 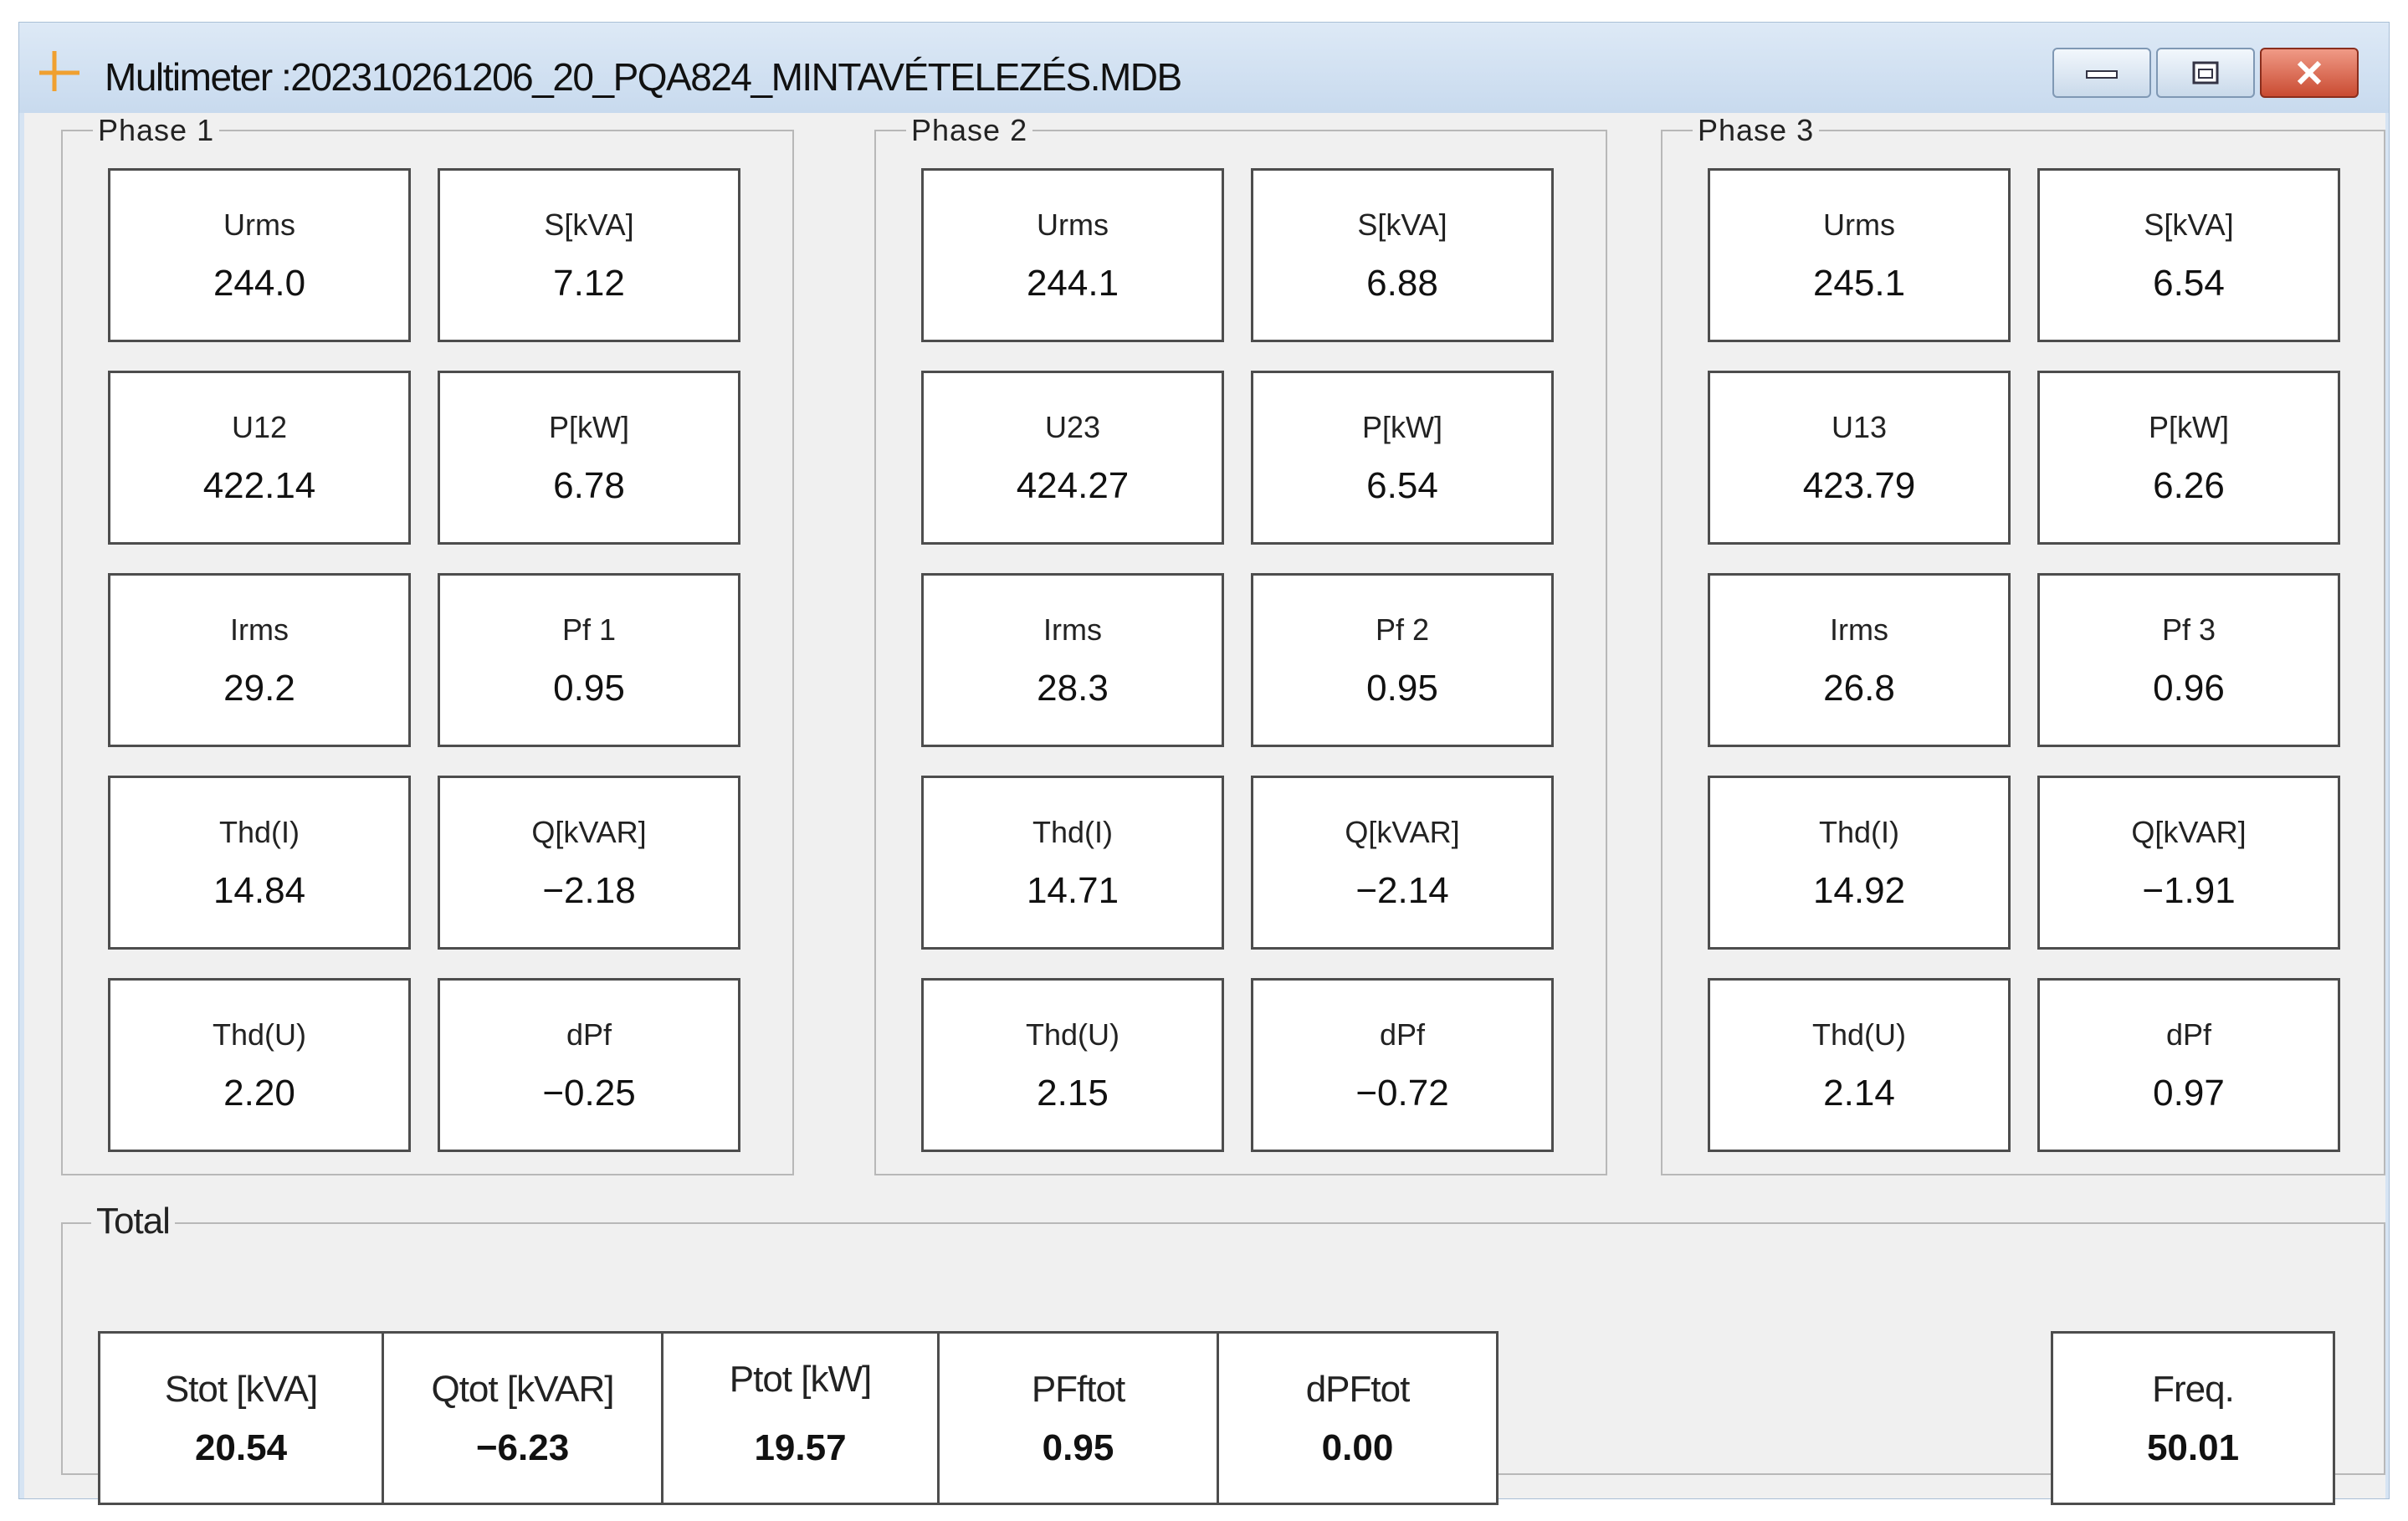 I want to click on phase-3-line-voltage-value: 423.79, so click(x=1859, y=485).